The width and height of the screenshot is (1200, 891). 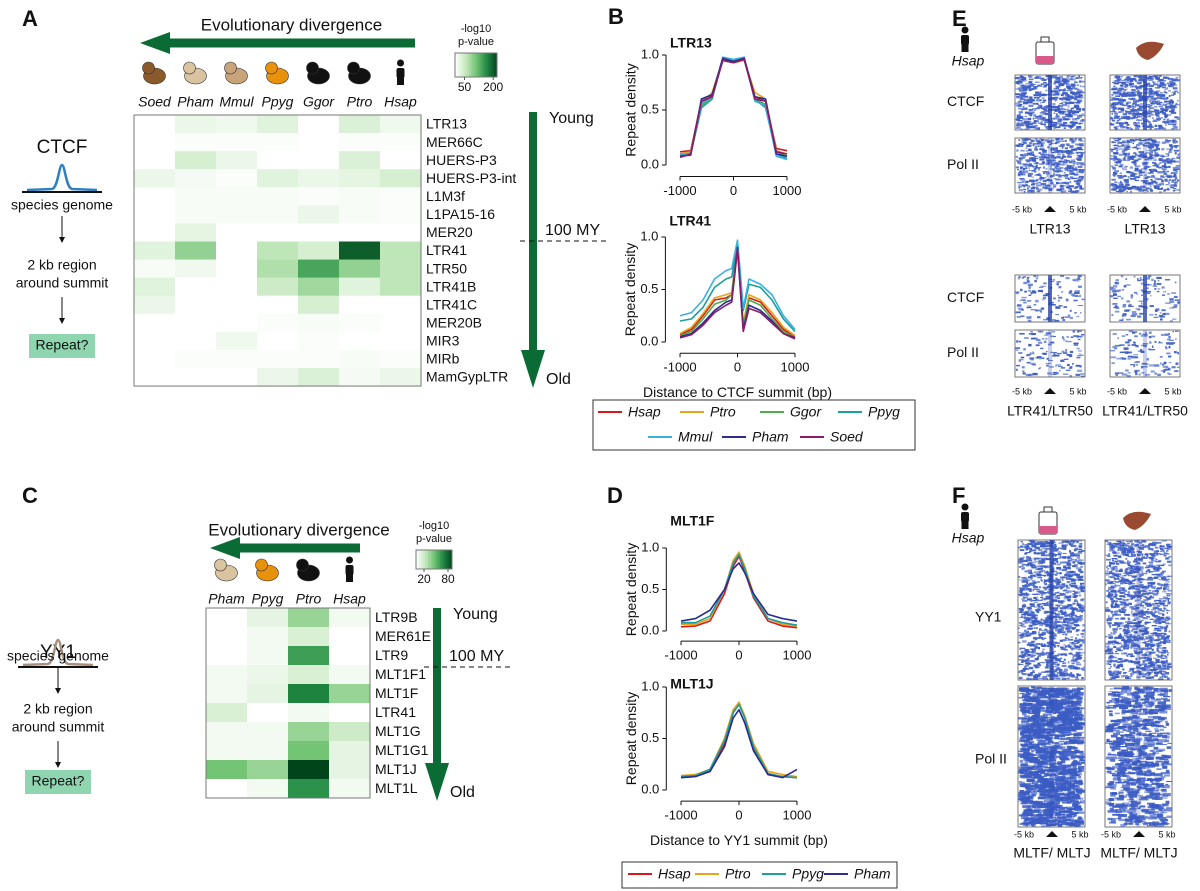 I want to click on factor-name: YY1, so click(x=58, y=652).